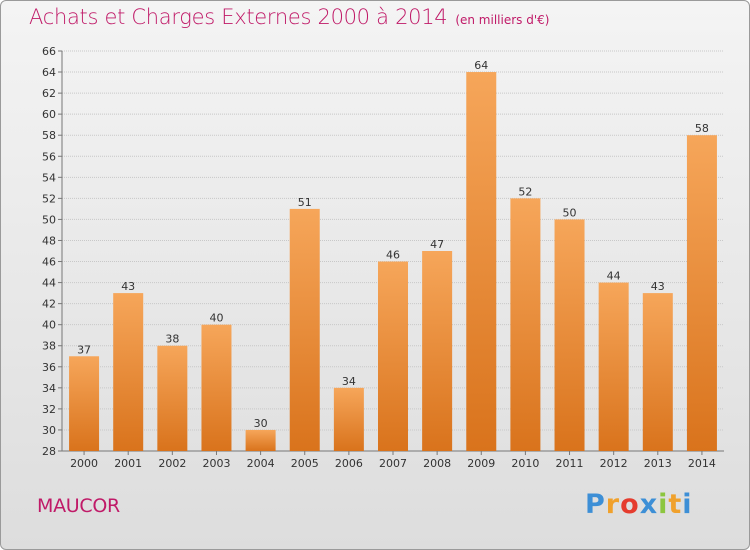  I want to click on proxiti-logo: Proxiti, so click(639, 504).